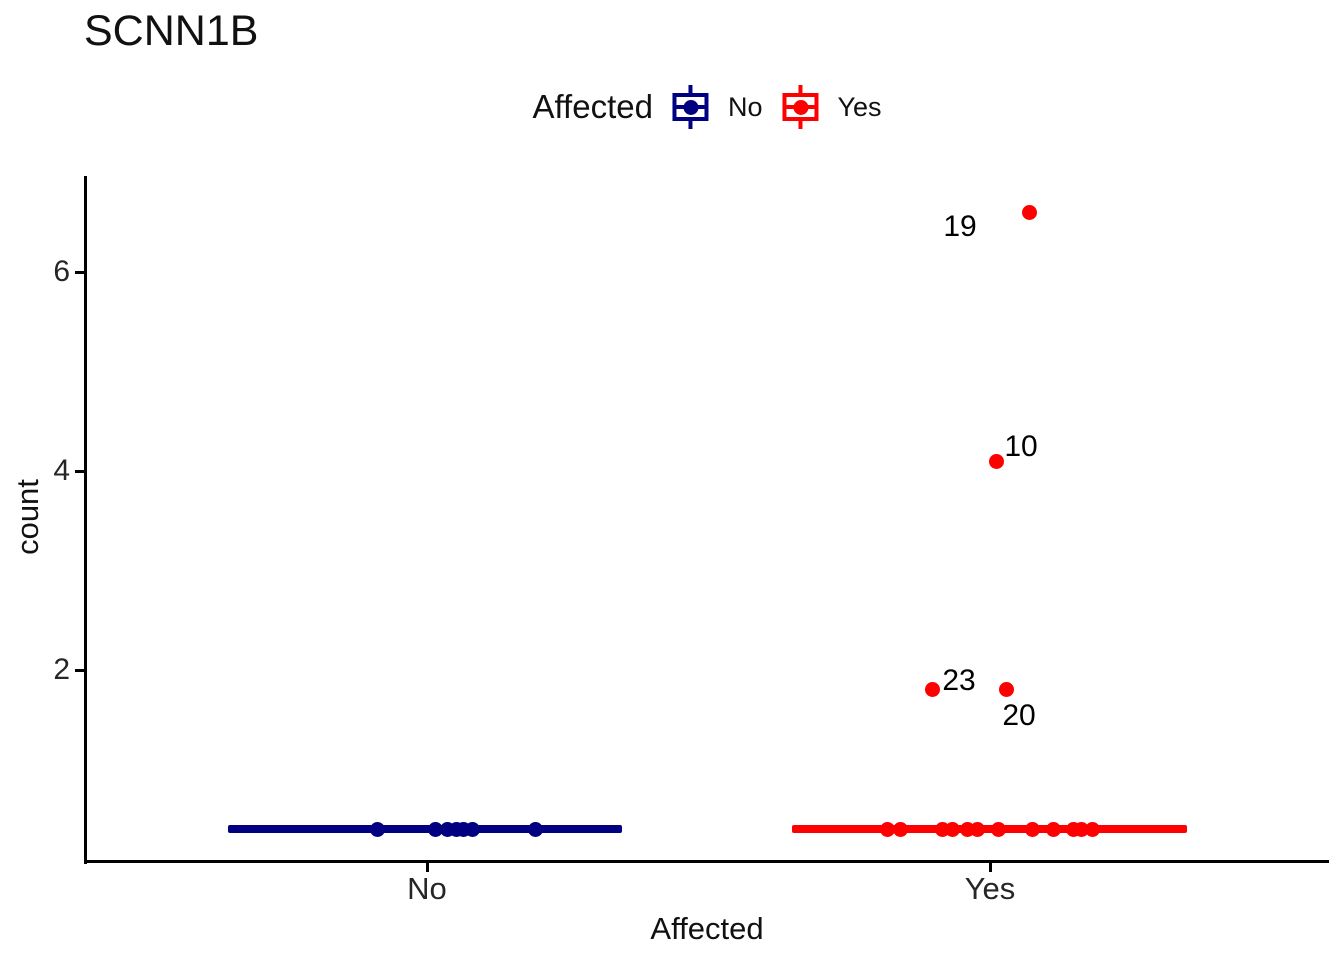 The image size is (1344, 960). What do you see at coordinates (832, 107) in the screenshot?
I see `legend-item-yes: Yes` at bounding box center [832, 107].